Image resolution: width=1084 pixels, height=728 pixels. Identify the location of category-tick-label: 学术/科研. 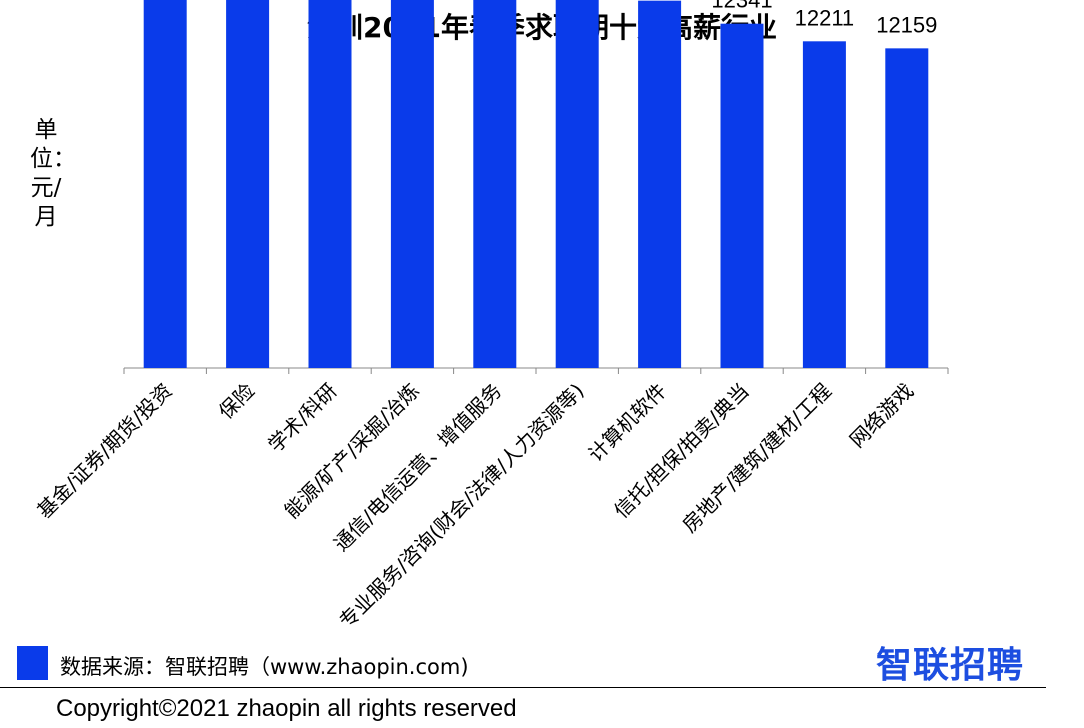
(302, 418).